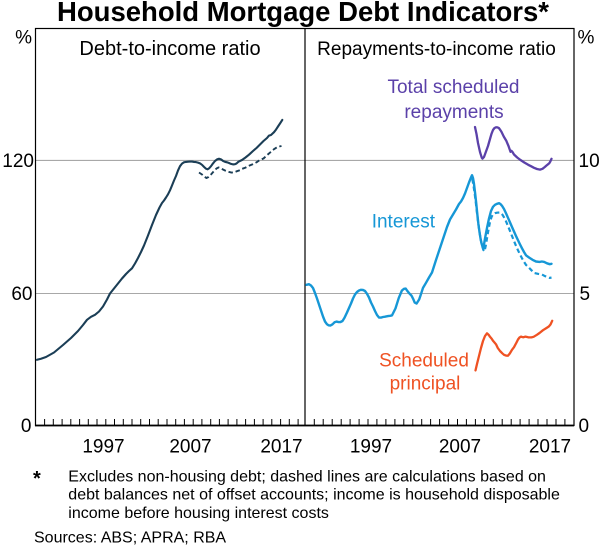  Describe the element at coordinates (585, 294) in the screenshot. I see `svg-text: 5` at that location.